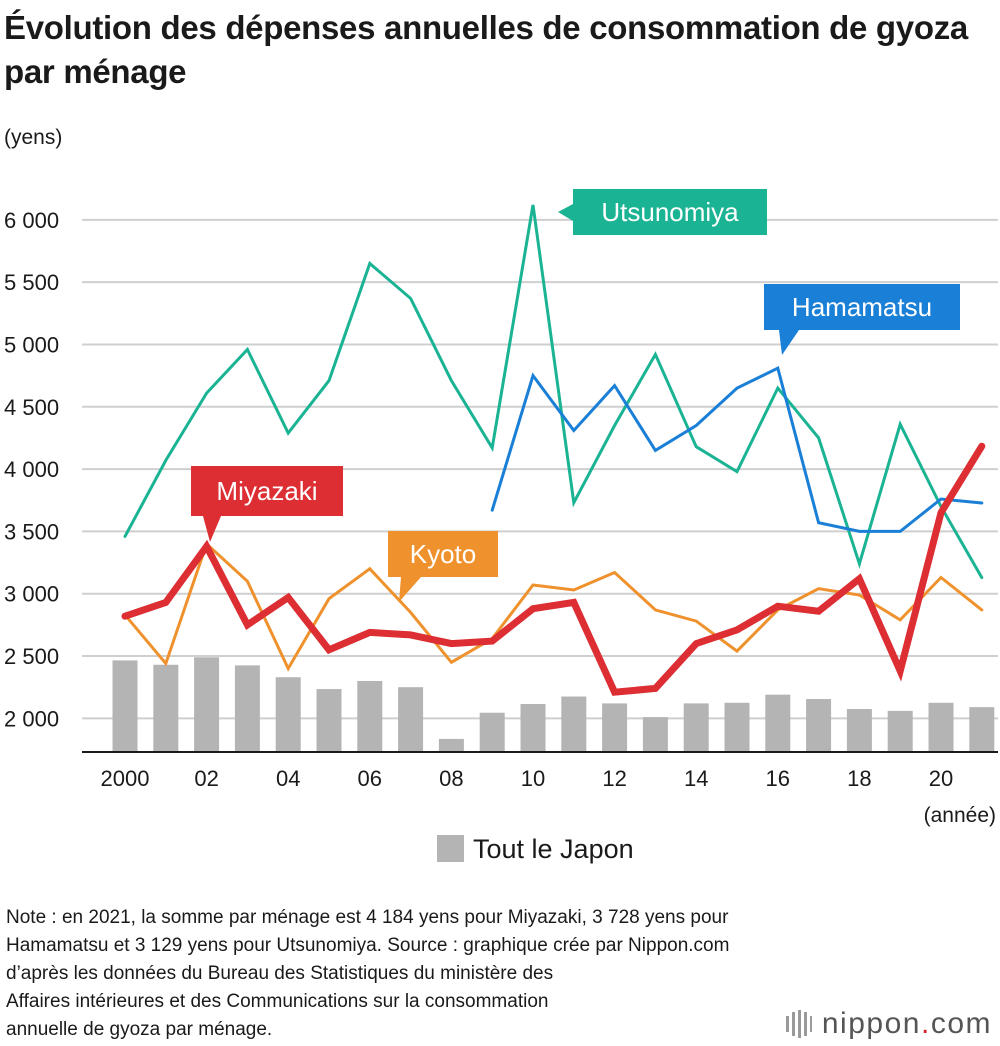 The width and height of the screenshot is (1000, 1046). Describe the element at coordinates (533, 728) in the screenshot. I see `bar-2010` at that location.